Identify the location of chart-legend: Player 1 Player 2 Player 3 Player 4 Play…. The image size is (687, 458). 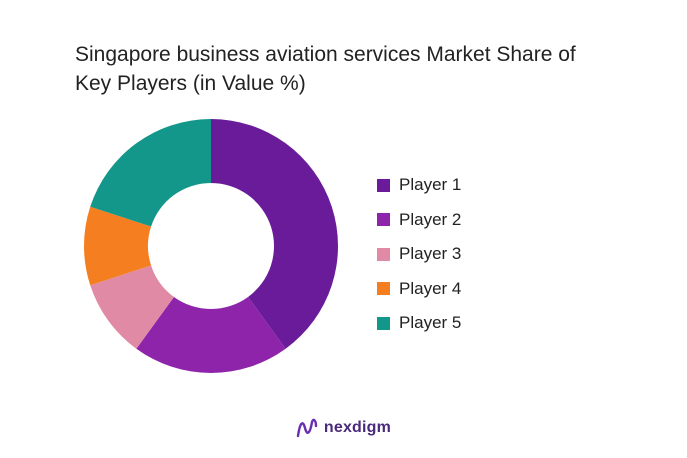
(419, 254).